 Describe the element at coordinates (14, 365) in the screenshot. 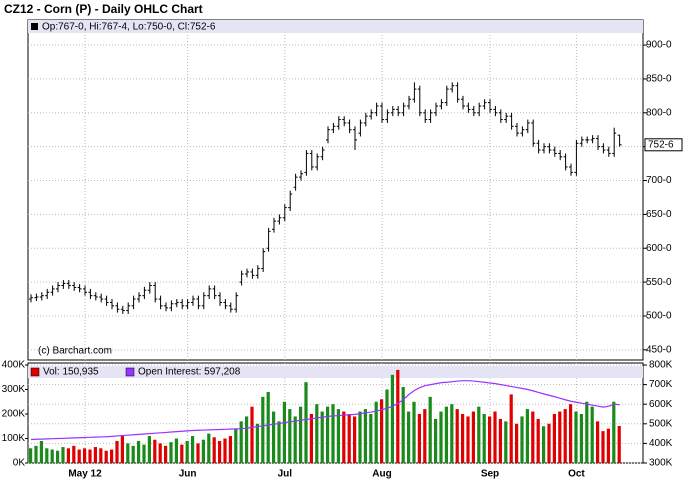

I see `y-tick-label: 400K` at that location.